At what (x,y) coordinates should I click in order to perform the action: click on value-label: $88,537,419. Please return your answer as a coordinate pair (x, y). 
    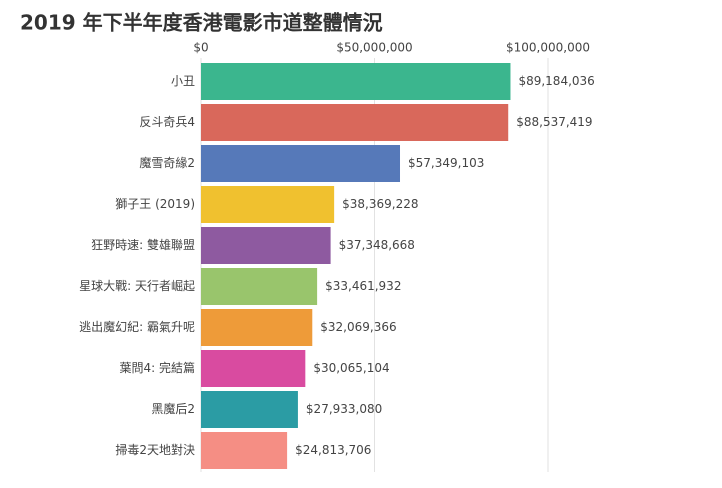
    Looking at the image, I should click on (554, 122).